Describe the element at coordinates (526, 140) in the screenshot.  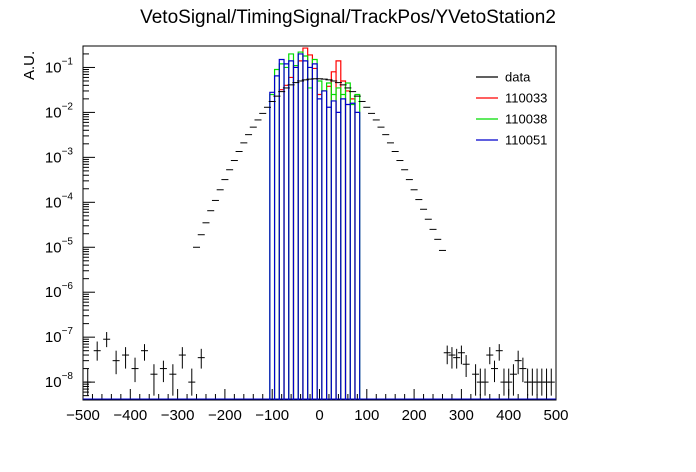
I see `legend-label: 110051` at that location.